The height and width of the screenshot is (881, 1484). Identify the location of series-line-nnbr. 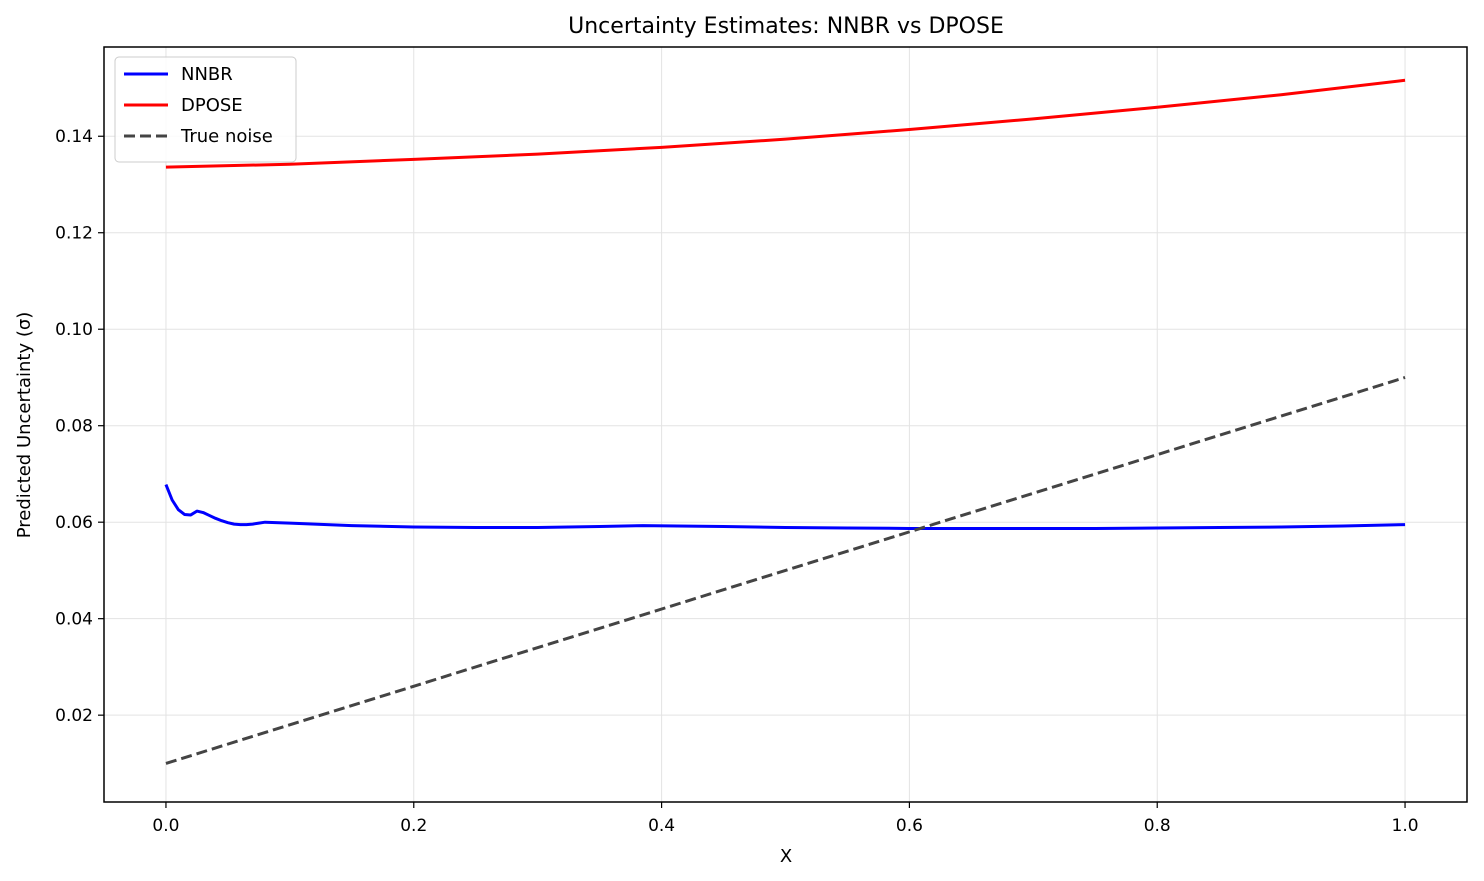
(785, 507).